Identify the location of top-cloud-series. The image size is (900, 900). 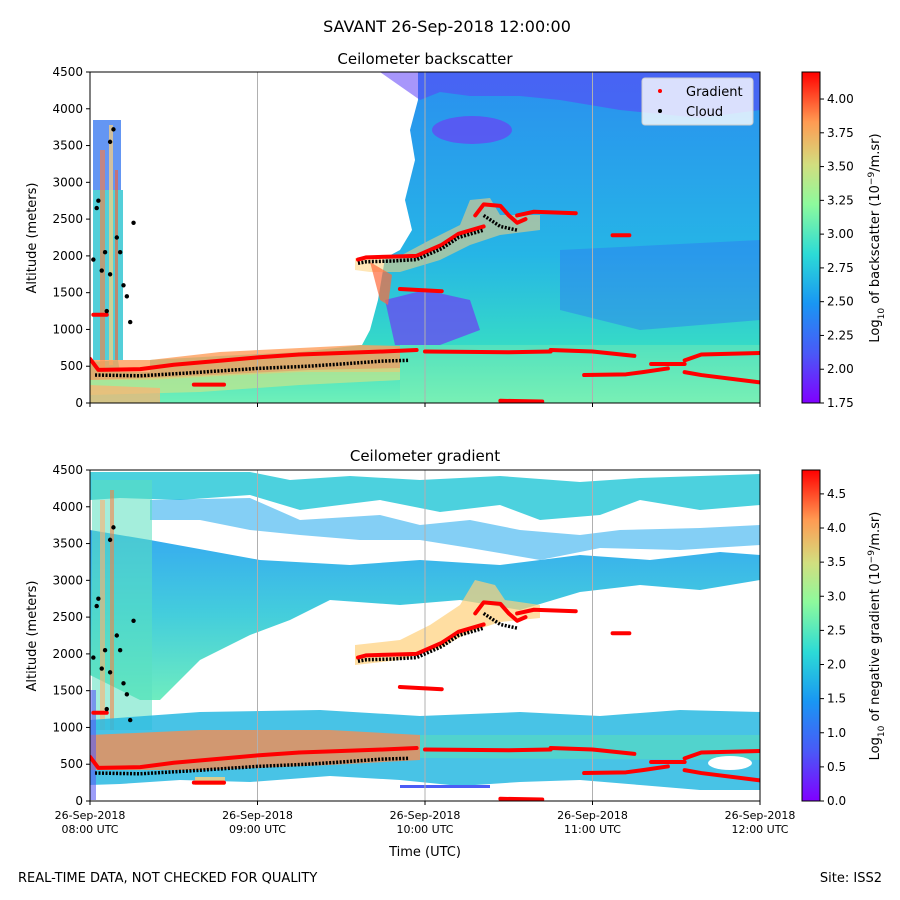
(304, 252).